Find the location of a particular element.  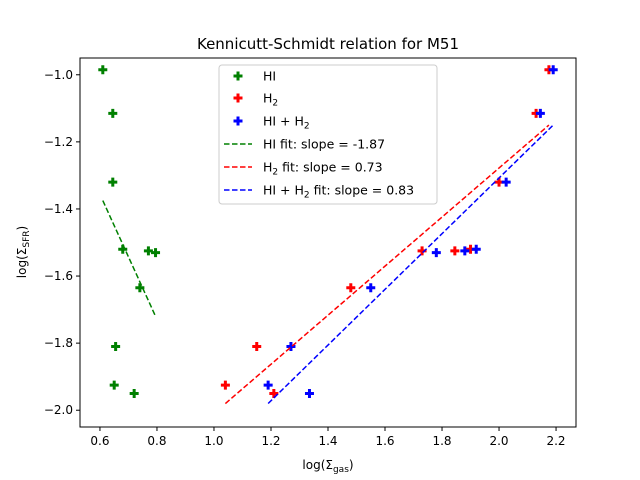

legend-box is located at coordinates (328, 134).